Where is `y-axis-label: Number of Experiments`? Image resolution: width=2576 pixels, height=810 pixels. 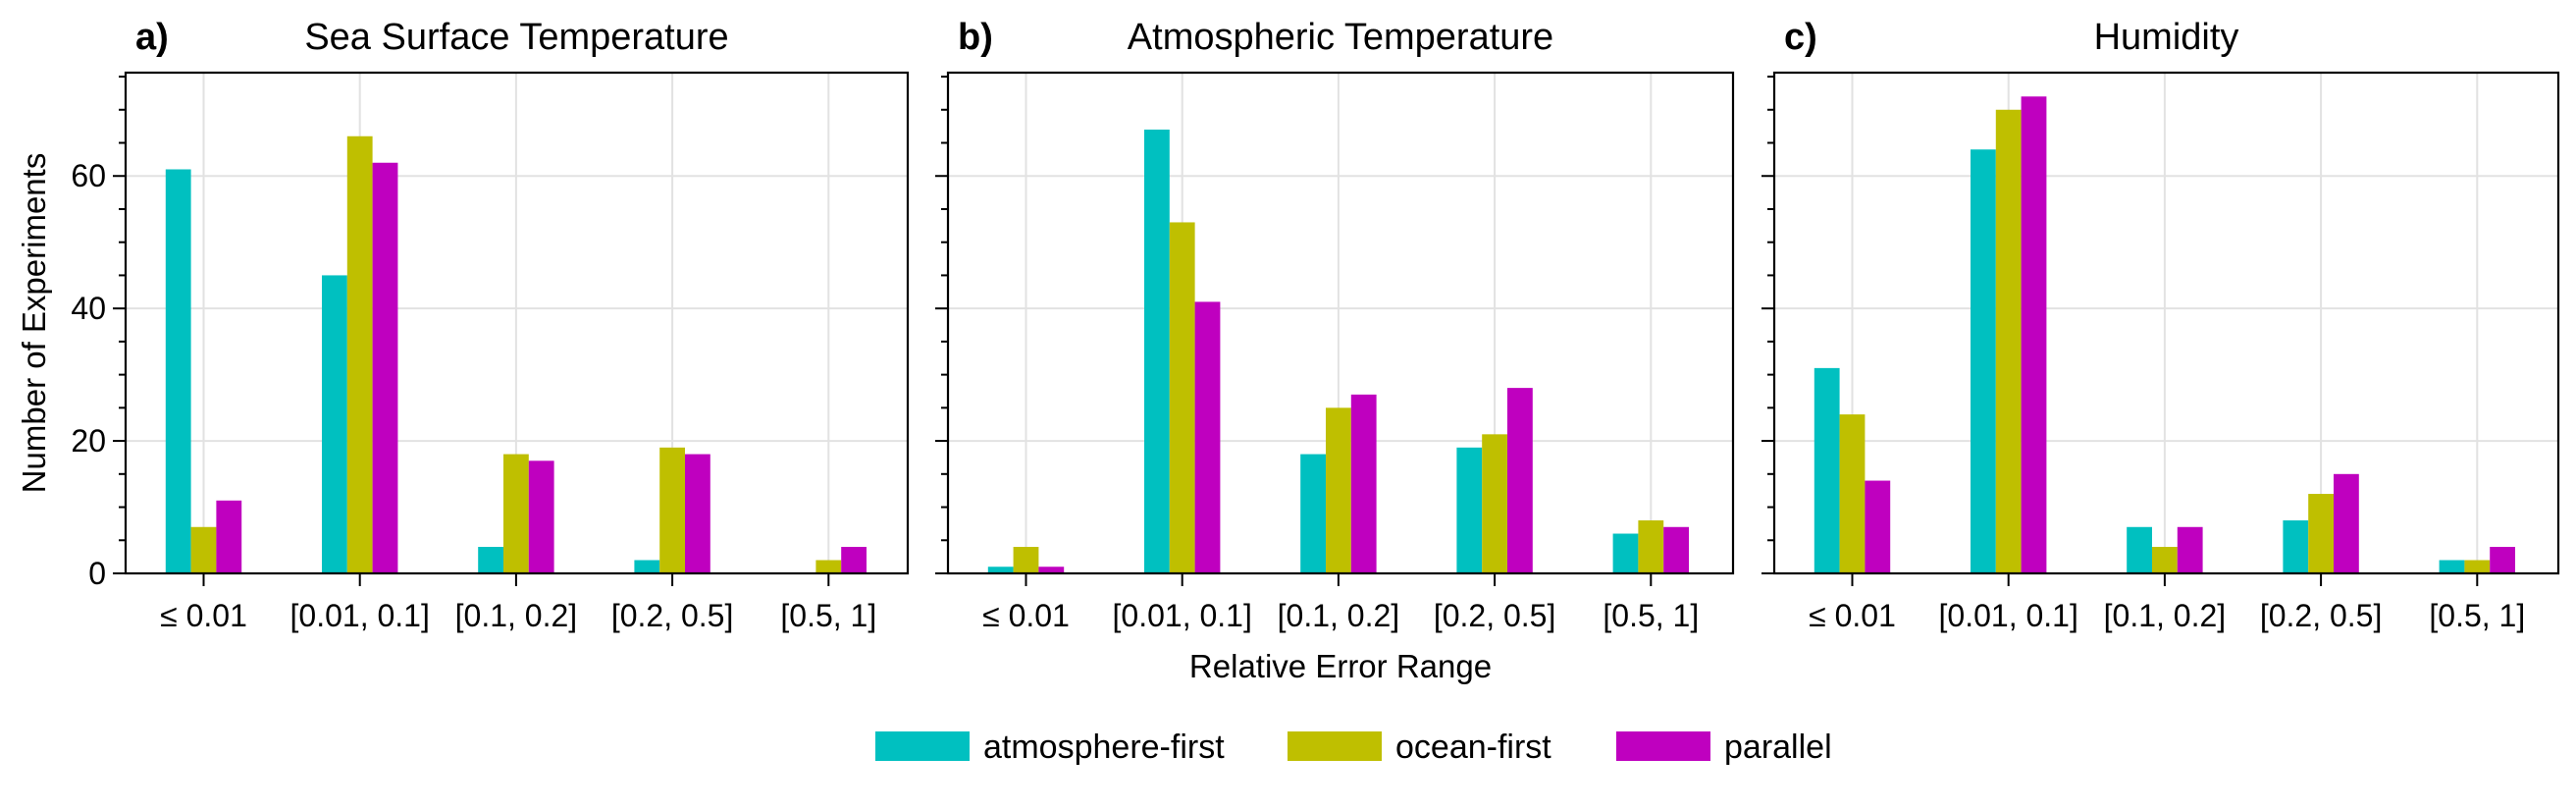 y-axis-label: Number of Experiments is located at coordinates (34, 323).